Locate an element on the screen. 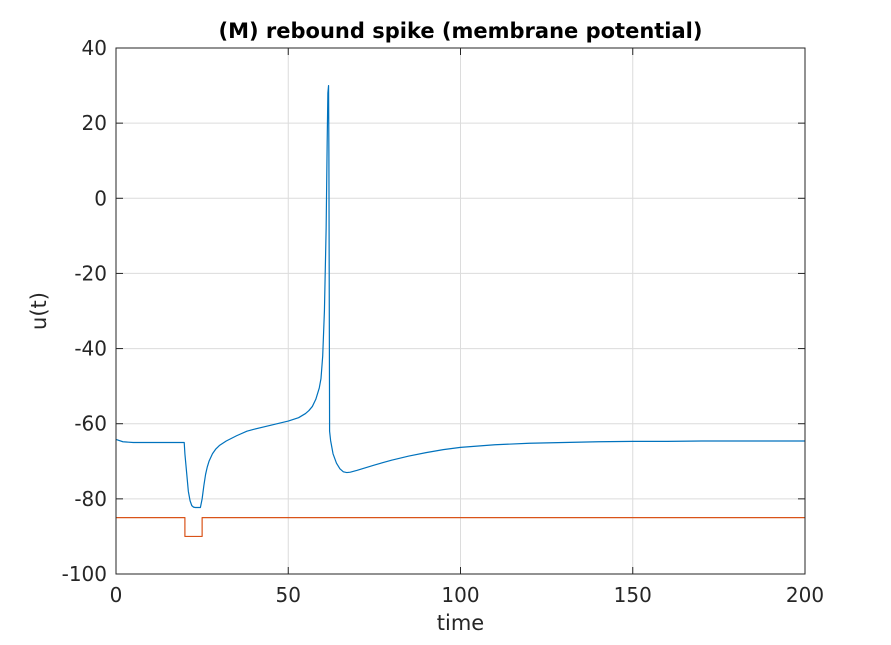 This screenshot has width=891, height=645. x-tick-label: 150 is located at coordinates (633, 595).